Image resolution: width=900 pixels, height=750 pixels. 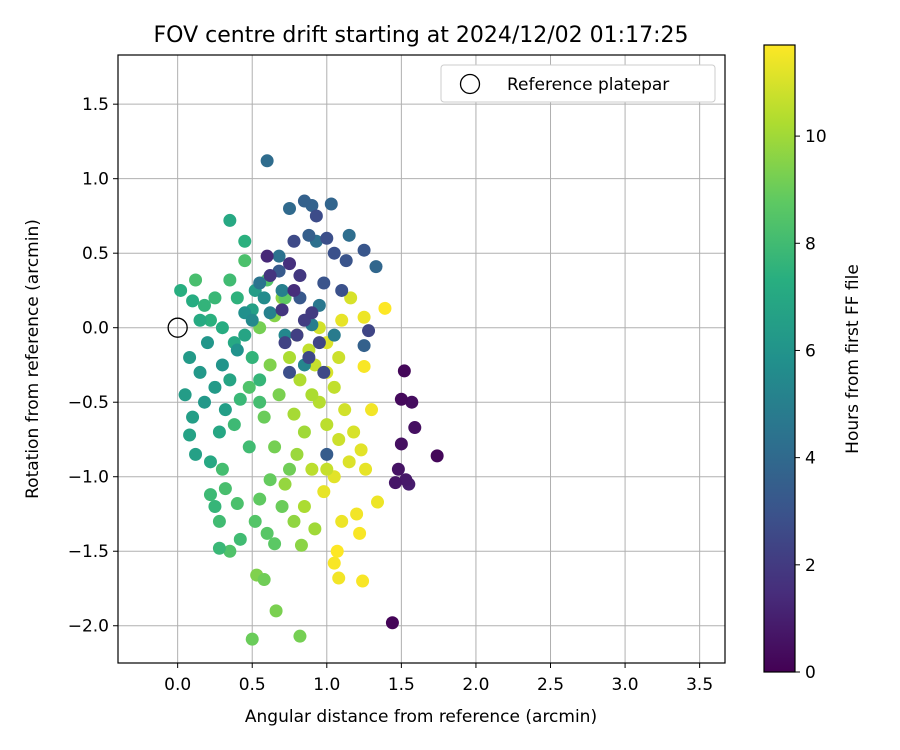 What do you see at coordinates (816, 137) in the screenshot?
I see `colorbar-tick-label: 10` at bounding box center [816, 137].